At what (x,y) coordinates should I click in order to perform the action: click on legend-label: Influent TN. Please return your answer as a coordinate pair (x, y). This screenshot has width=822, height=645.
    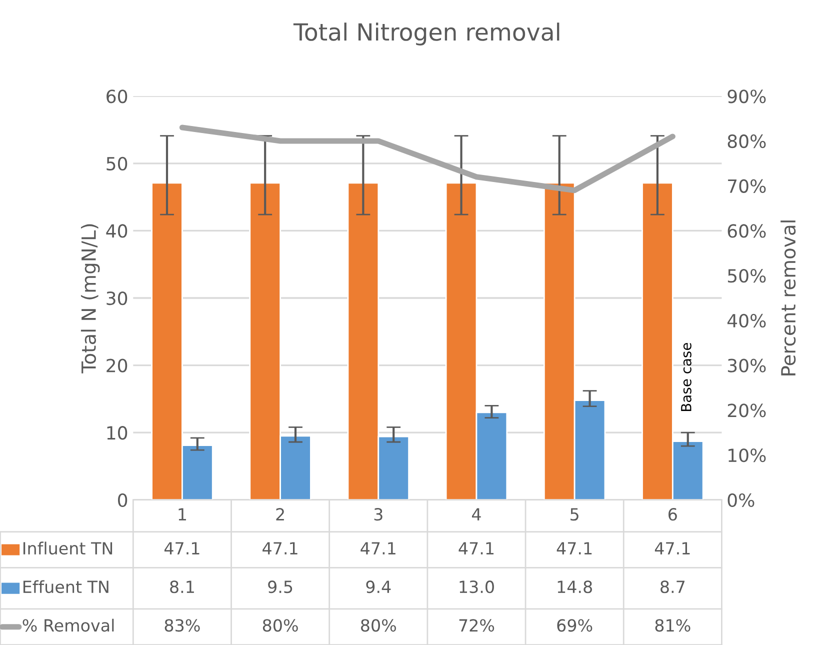
    Looking at the image, I should click on (67, 548).